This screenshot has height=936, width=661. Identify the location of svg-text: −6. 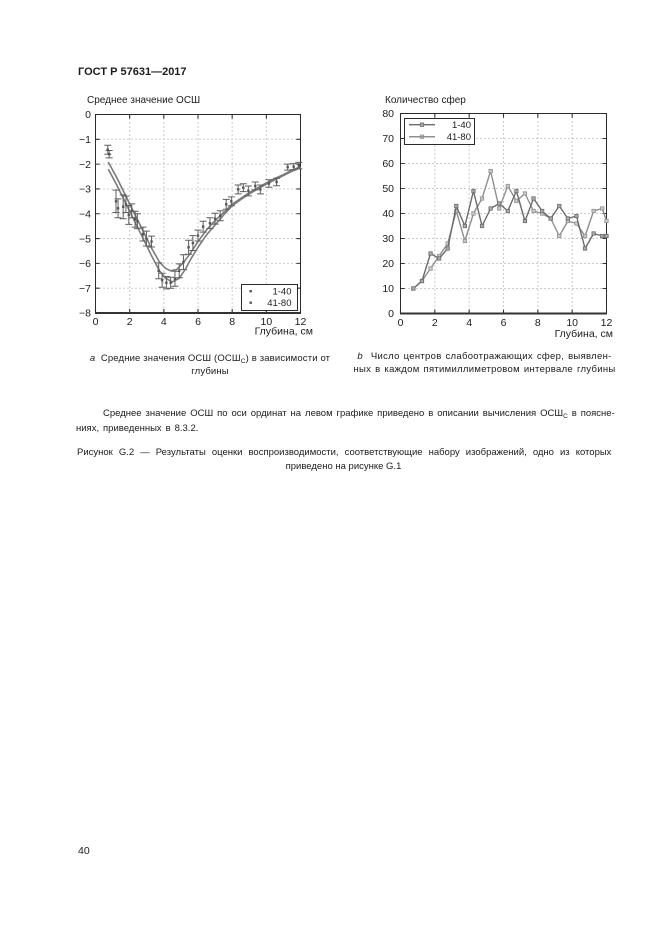
(85, 264).